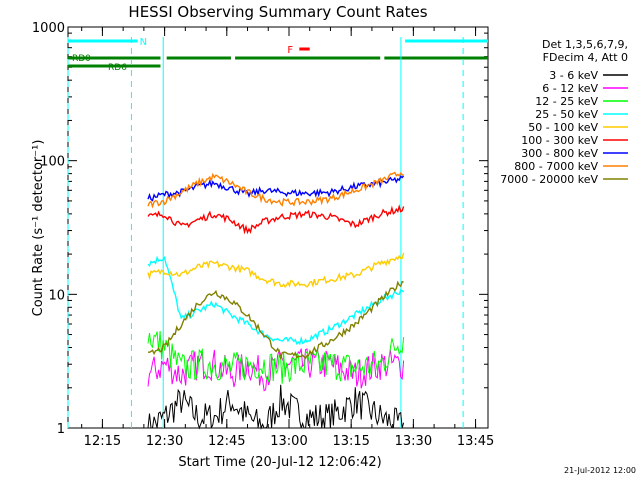 The height and width of the screenshot is (480, 640). What do you see at coordinates (164, 441) in the screenshot?
I see `x-tick-label: 12:30` at bounding box center [164, 441].